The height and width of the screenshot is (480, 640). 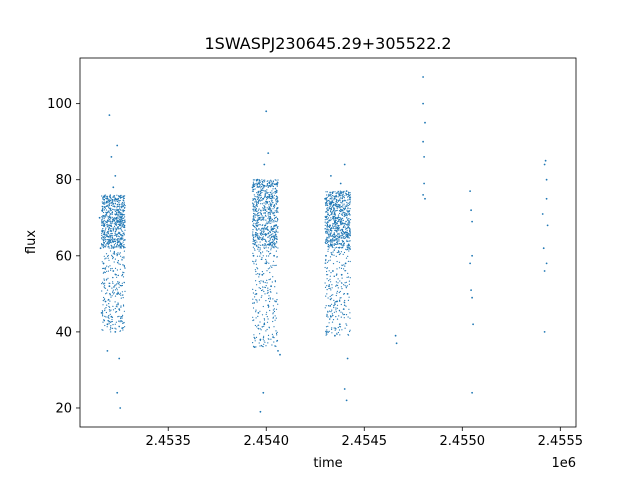 What do you see at coordinates (63, 180) in the screenshot?
I see `y-tick-label: 80` at bounding box center [63, 180].